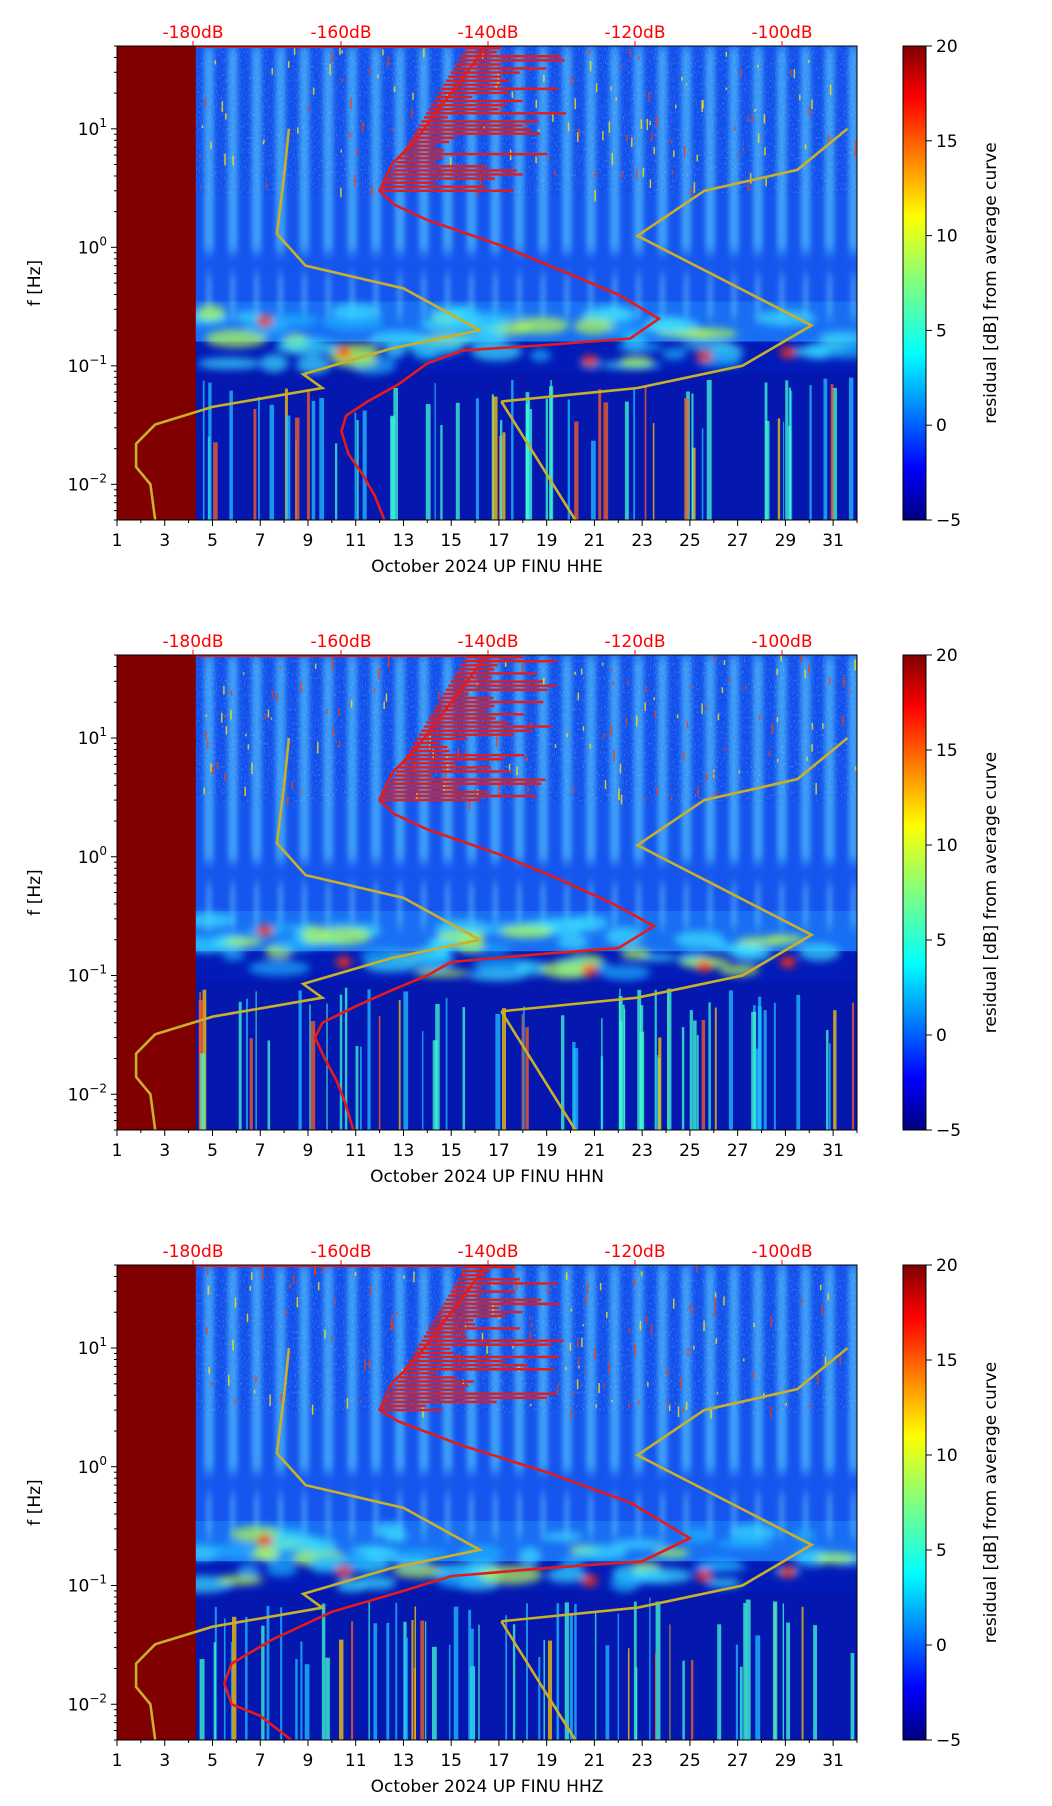 This screenshot has height=1806, width=1052. I want to click on x-axis-label: October 2024 UP FINU HHE, so click(487, 567).